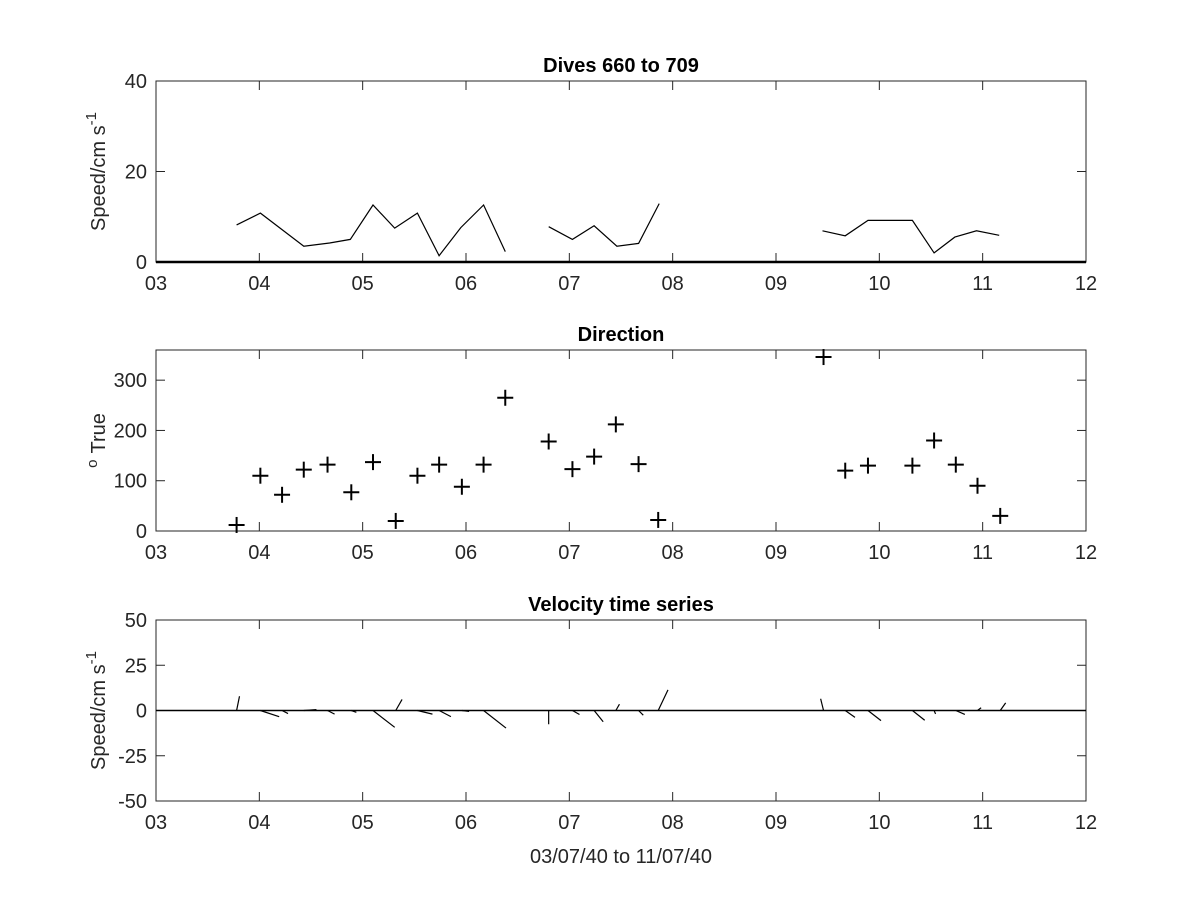 The image size is (1200, 905). I want to click on y-tick-label: -25, so click(132, 757).